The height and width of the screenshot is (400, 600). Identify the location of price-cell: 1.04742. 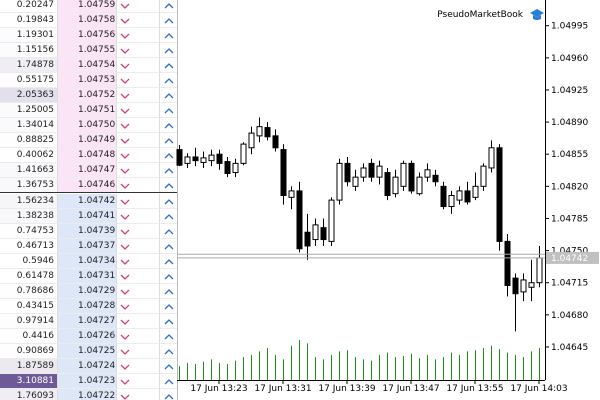
(87, 201).